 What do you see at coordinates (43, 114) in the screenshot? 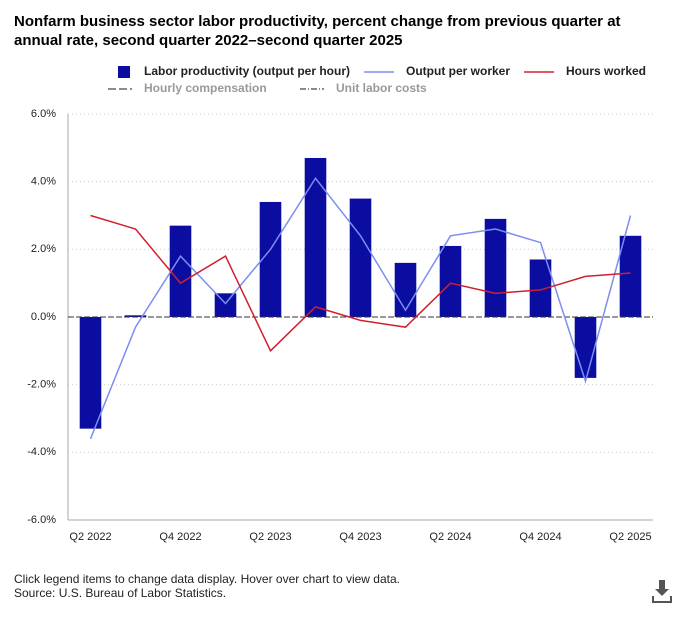
I see `y-tick-label: 6.0%` at bounding box center [43, 114].